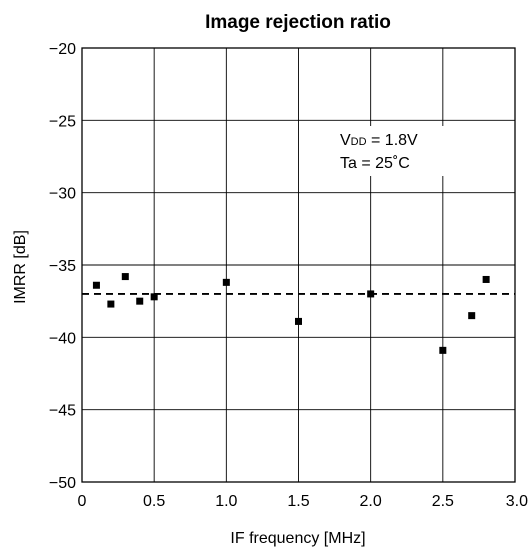 The width and height of the screenshot is (530, 552). I want to click on x-tick-label: 1.0, so click(226, 501).